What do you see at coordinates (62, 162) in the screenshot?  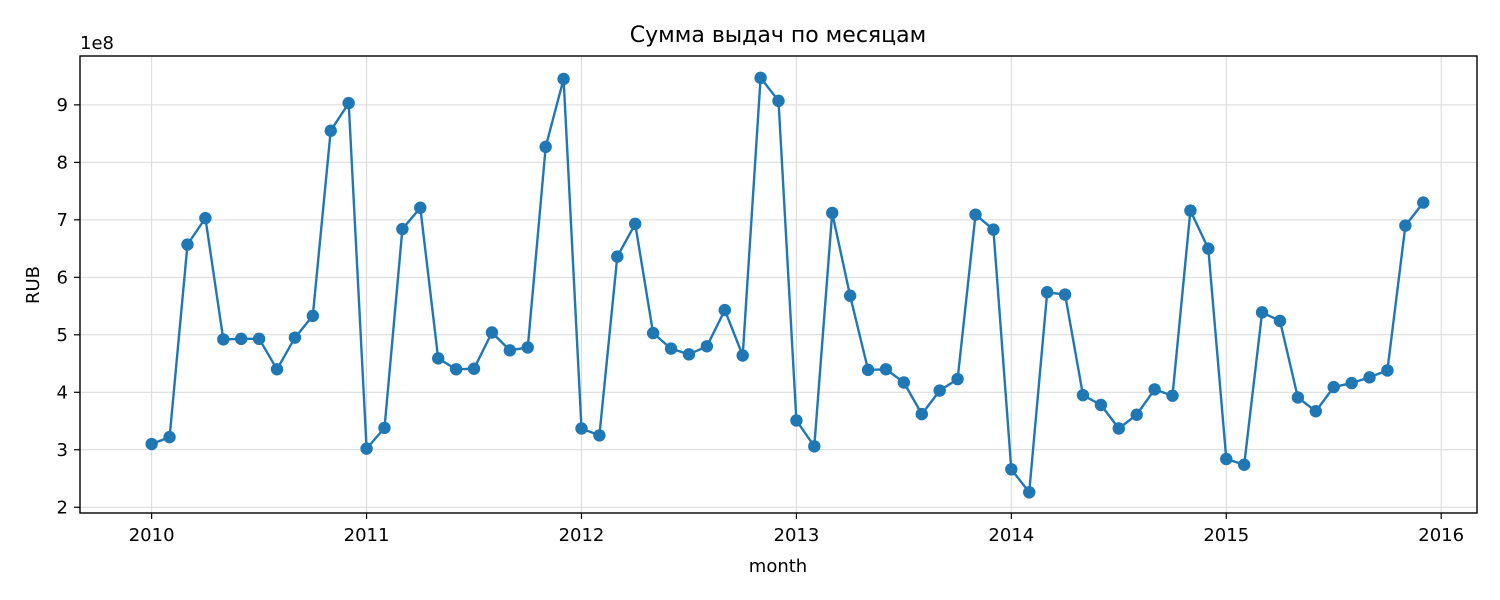 I see `y-tick-label: 8` at bounding box center [62, 162].